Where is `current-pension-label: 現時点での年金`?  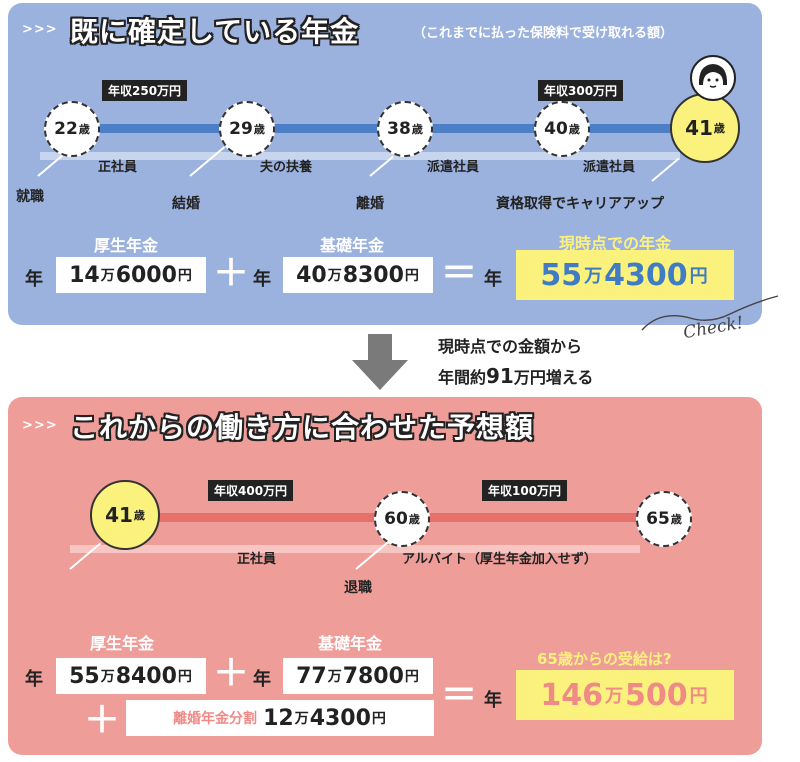 current-pension-label: 現時点での年金 is located at coordinates (615, 243).